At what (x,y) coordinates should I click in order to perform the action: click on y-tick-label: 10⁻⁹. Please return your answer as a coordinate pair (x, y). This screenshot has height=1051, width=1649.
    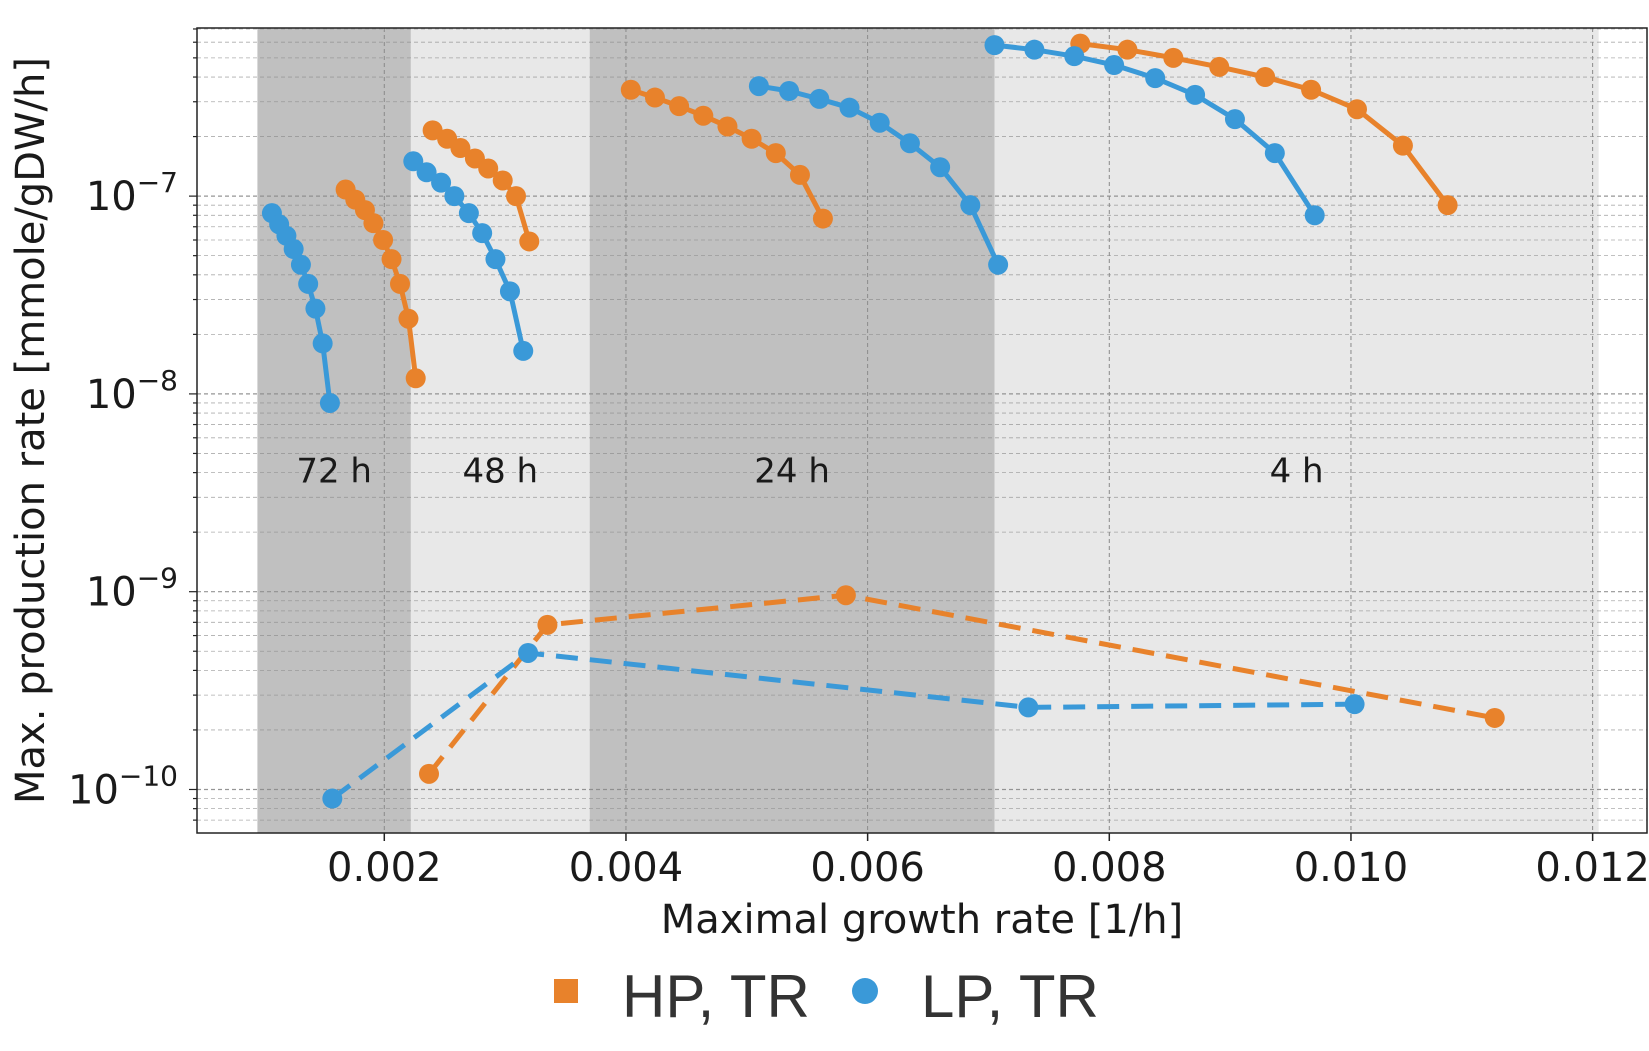
    Looking at the image, I should click on (132, 589).